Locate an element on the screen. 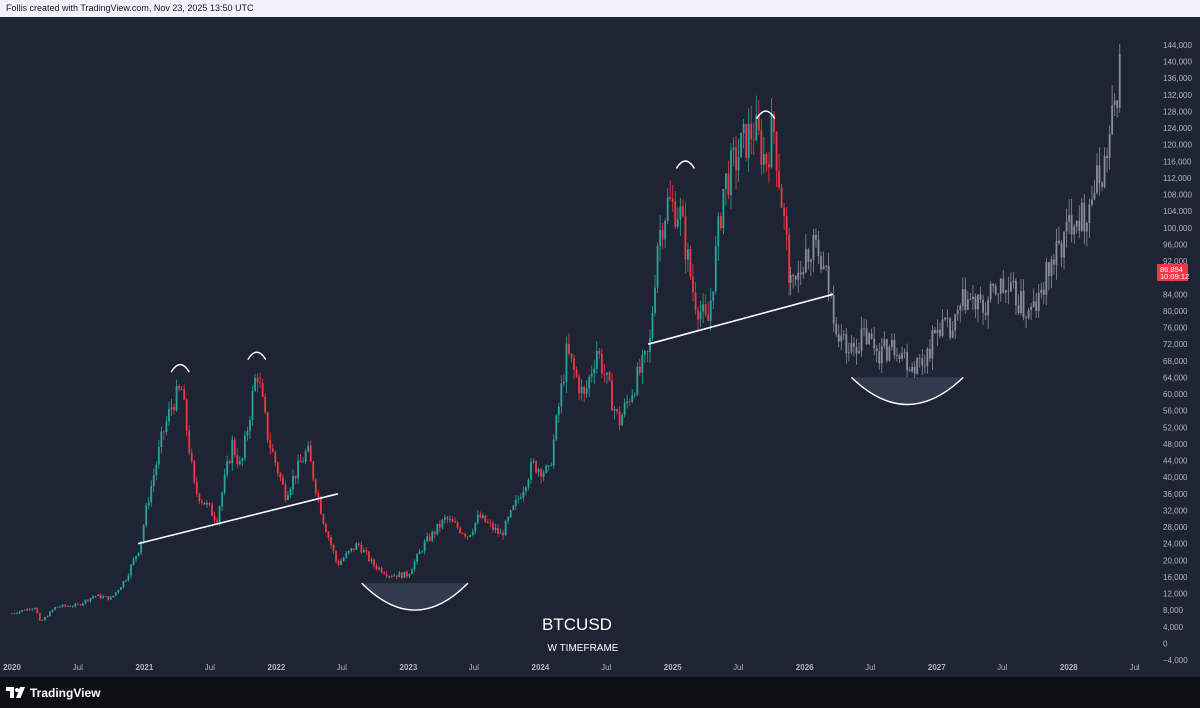 This screenshot has width=1200, height=708. price-tick-label: 40,000 is located at coordinates (1175, 477).